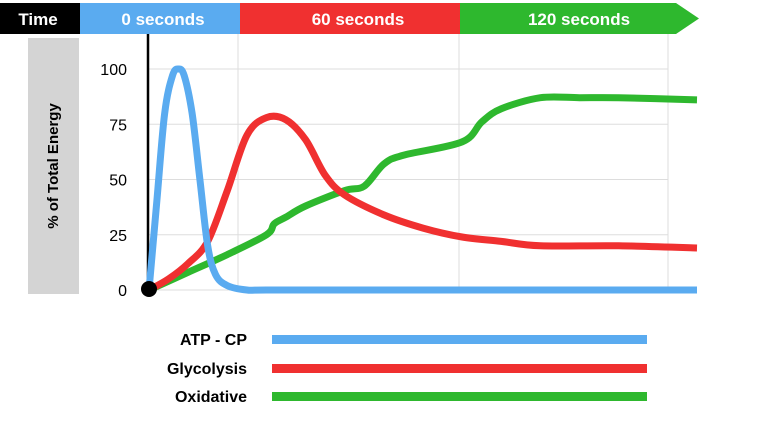 The width and height of the screenshot is (759, 421). What do you see at coordinates (459, 368) in the screenshot?
I see `legend-swatch-glycolysis` at bounding box center [459, 368].